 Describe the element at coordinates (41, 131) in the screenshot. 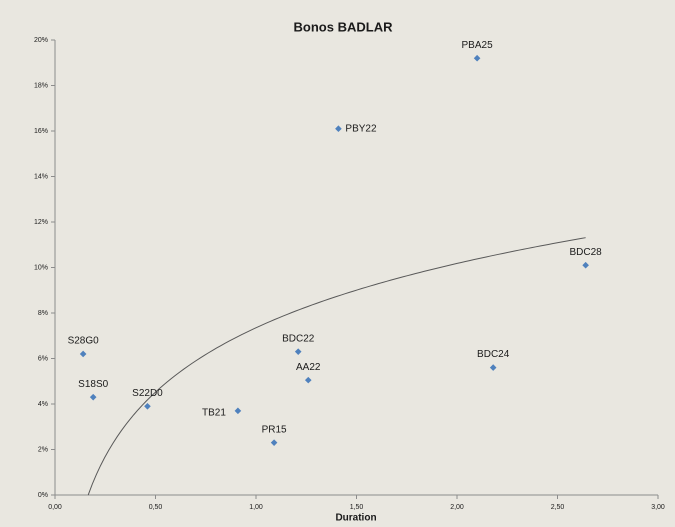

I see `y-tick-label: 16%` at that location.